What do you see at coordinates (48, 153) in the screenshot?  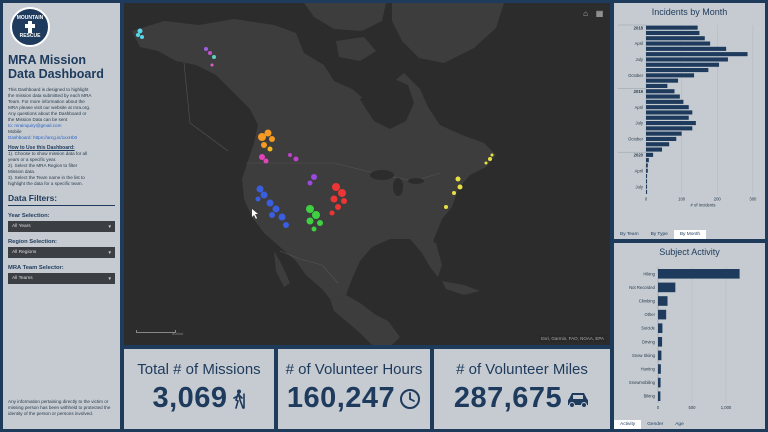 I see `howto-line: 1). Choose to show mission data for all` at bounding box center [48, 153].